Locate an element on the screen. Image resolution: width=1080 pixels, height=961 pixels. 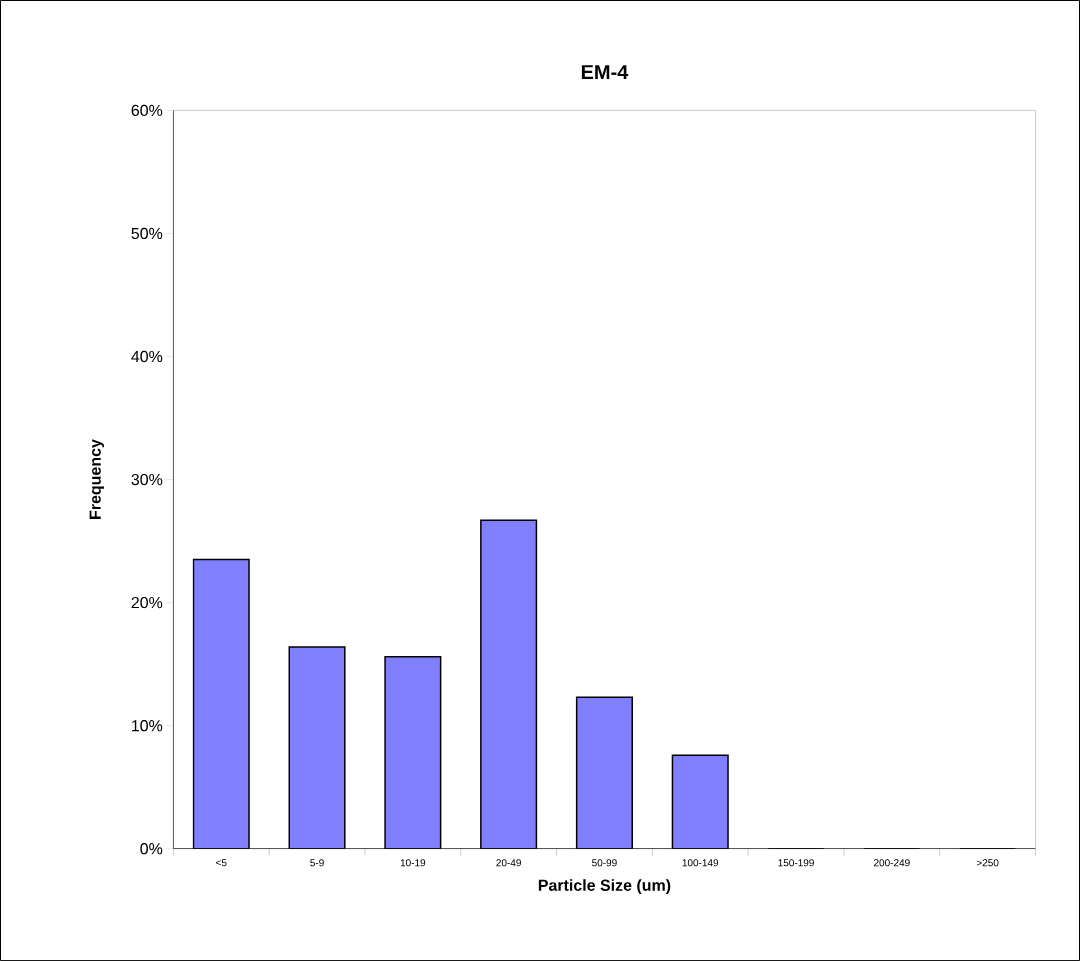
x-axis-title: Particle Size (um) is located at coordinates (604, 887).